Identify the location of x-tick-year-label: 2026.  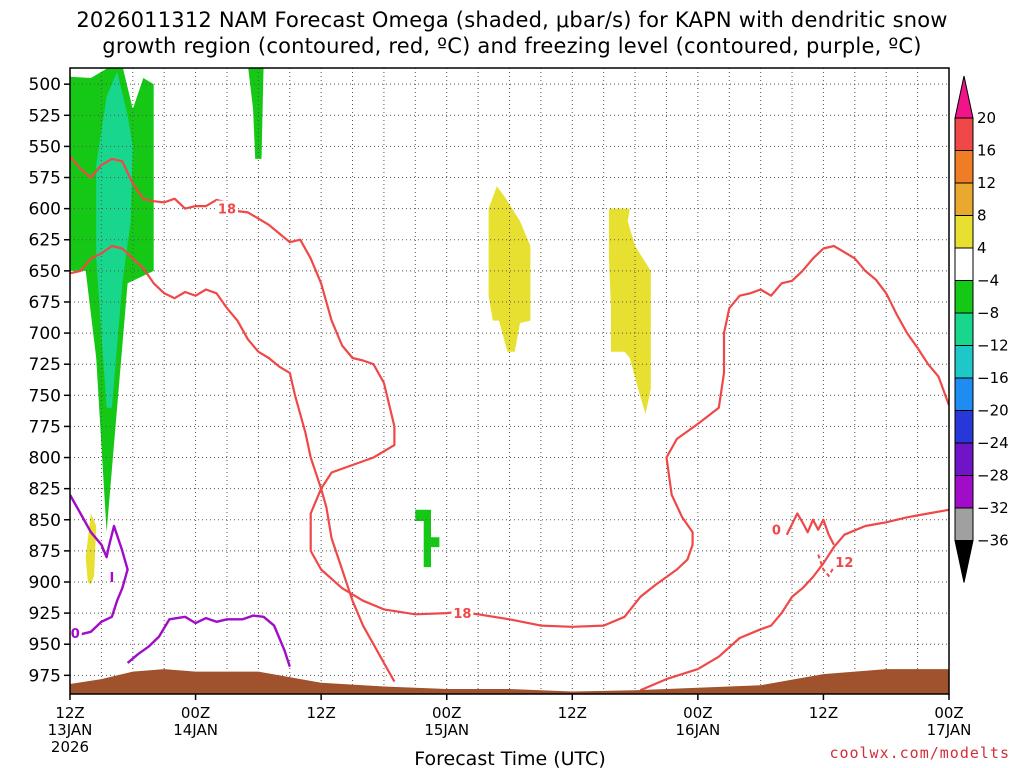
(70, 747).